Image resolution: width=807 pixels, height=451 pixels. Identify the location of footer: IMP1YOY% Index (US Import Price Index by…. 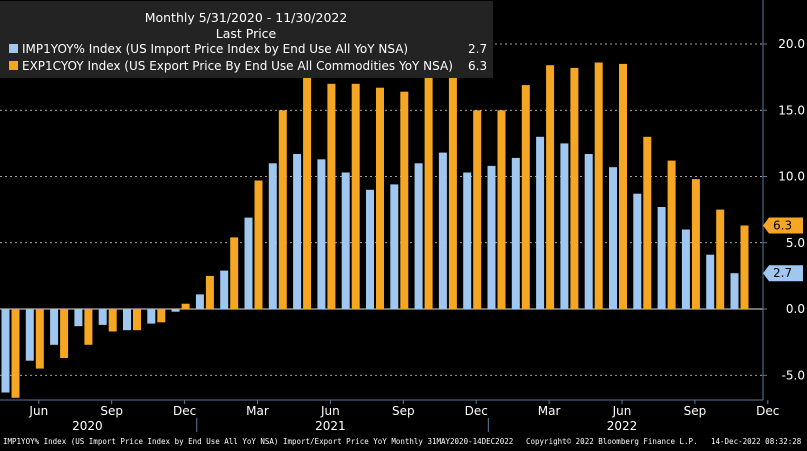
(403, 442).